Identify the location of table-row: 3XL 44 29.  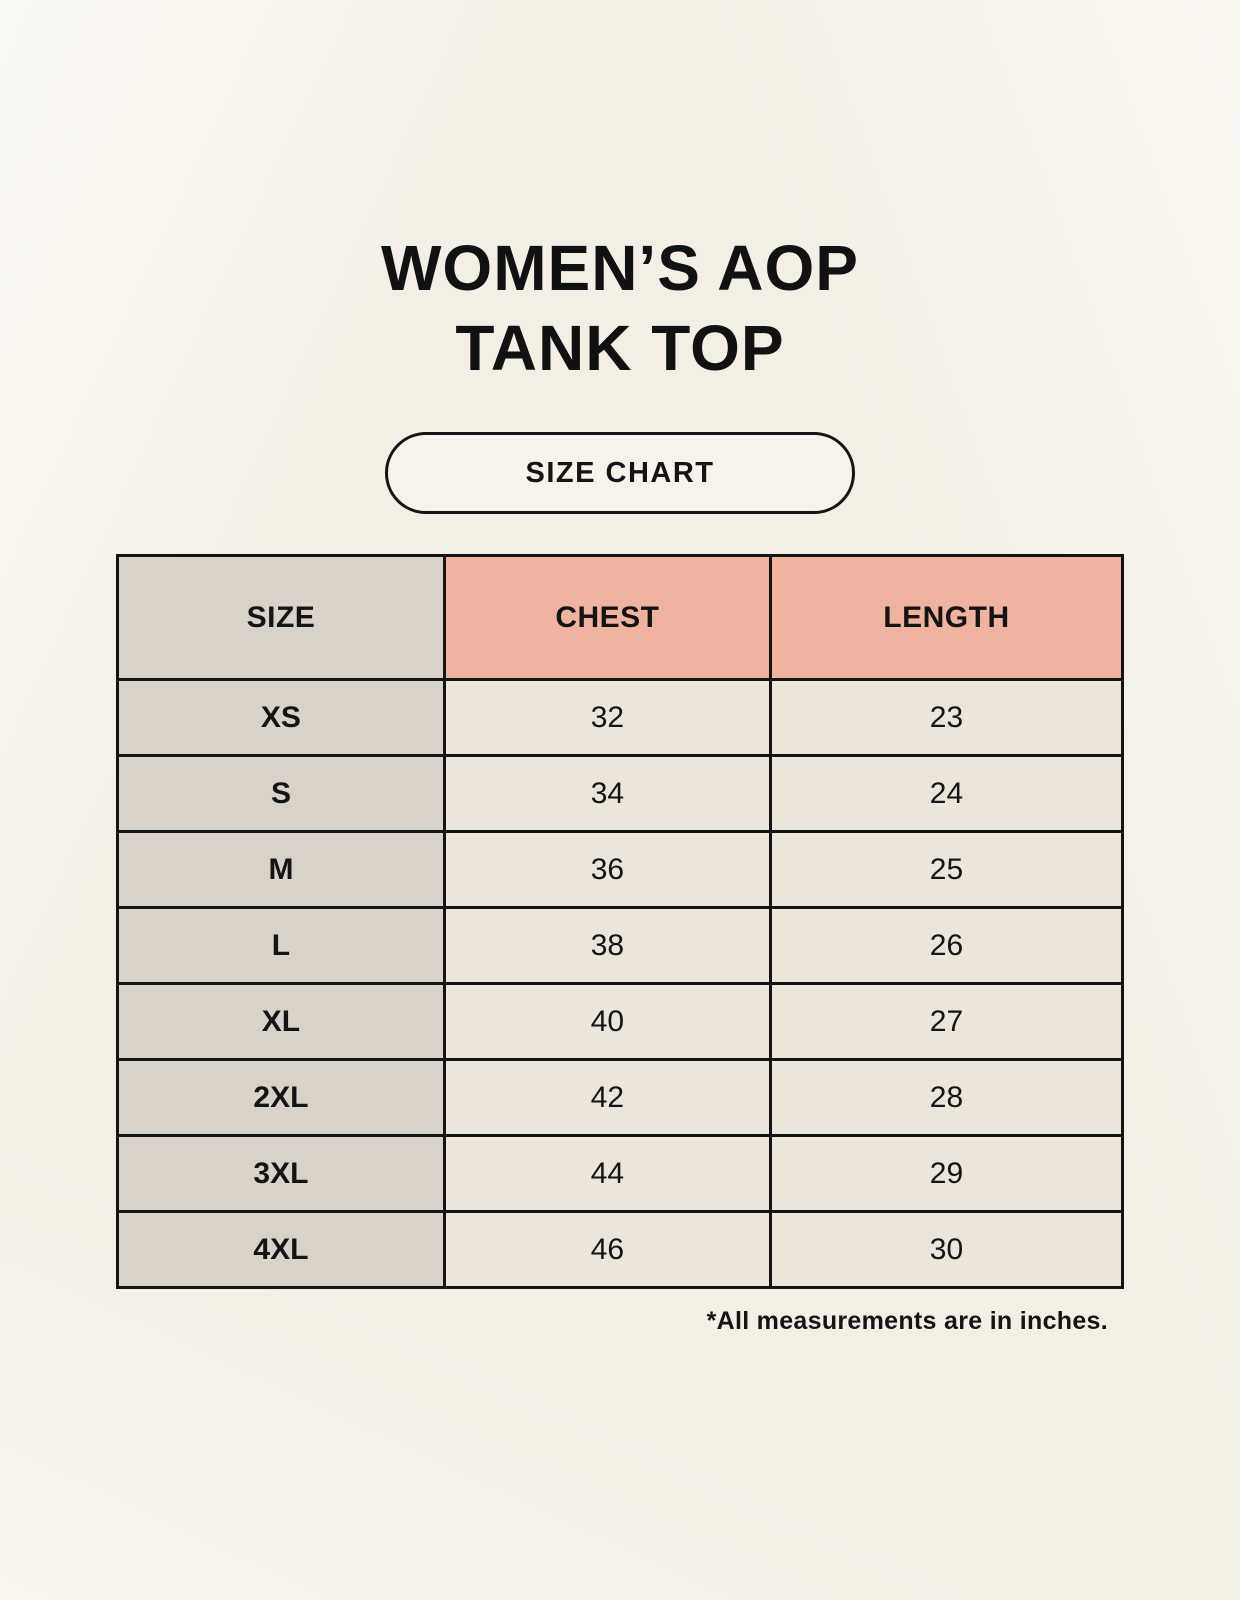
(620, 1173).